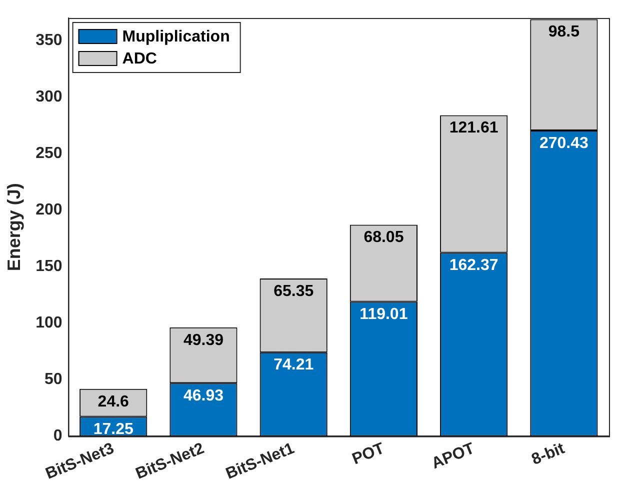 This screenshot has height=487, width=618. Describe the element at coordinates (203, 340) in the screenshot. I see `data-label: 49.39` at that location.